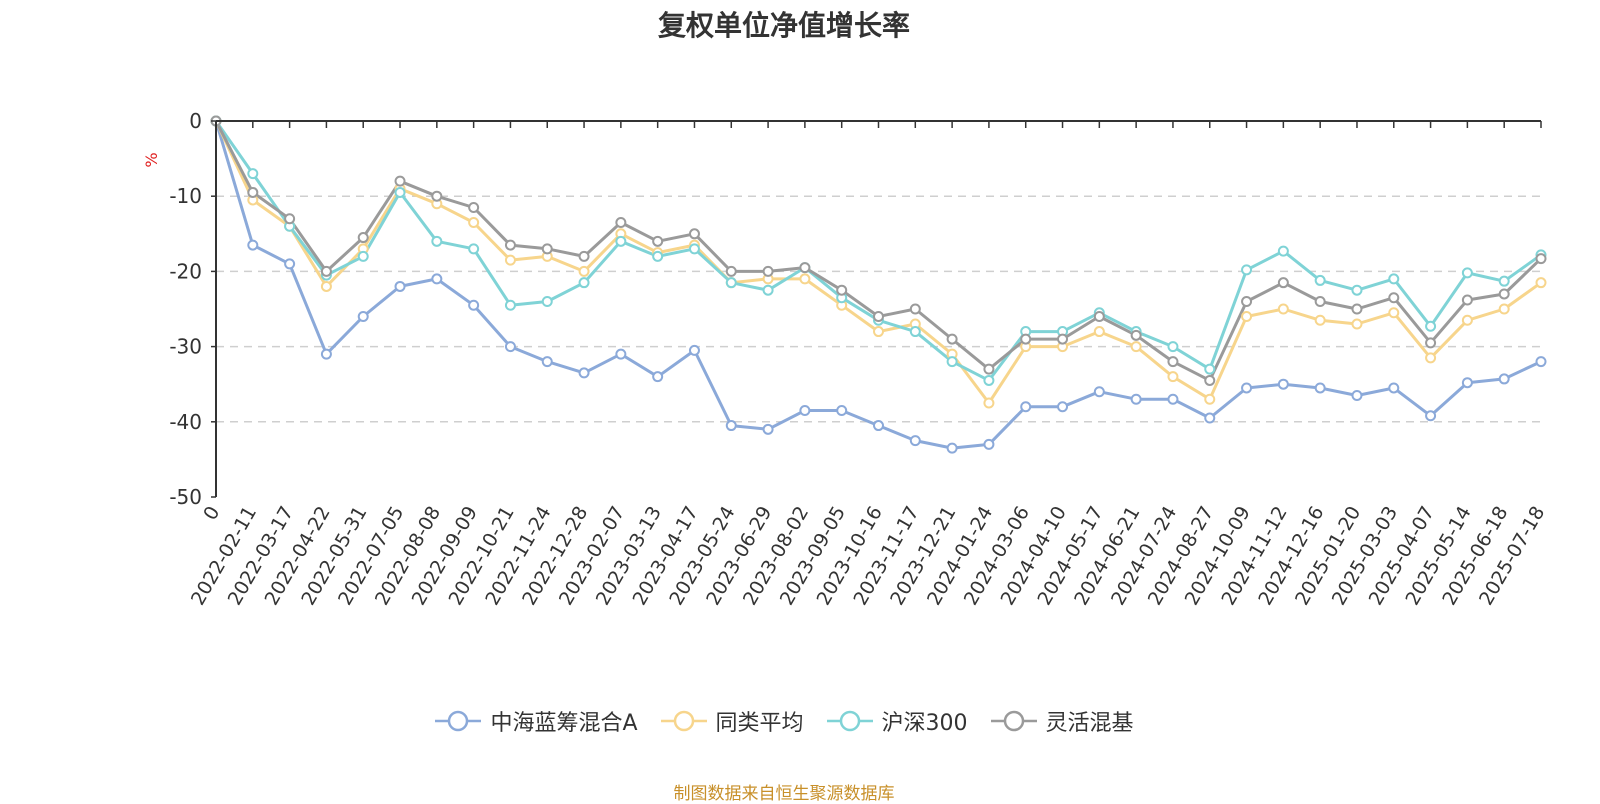  Describe the element at coordinates (897, 721) in the screenshot. I see `legend-item: 沪深300` at that location.